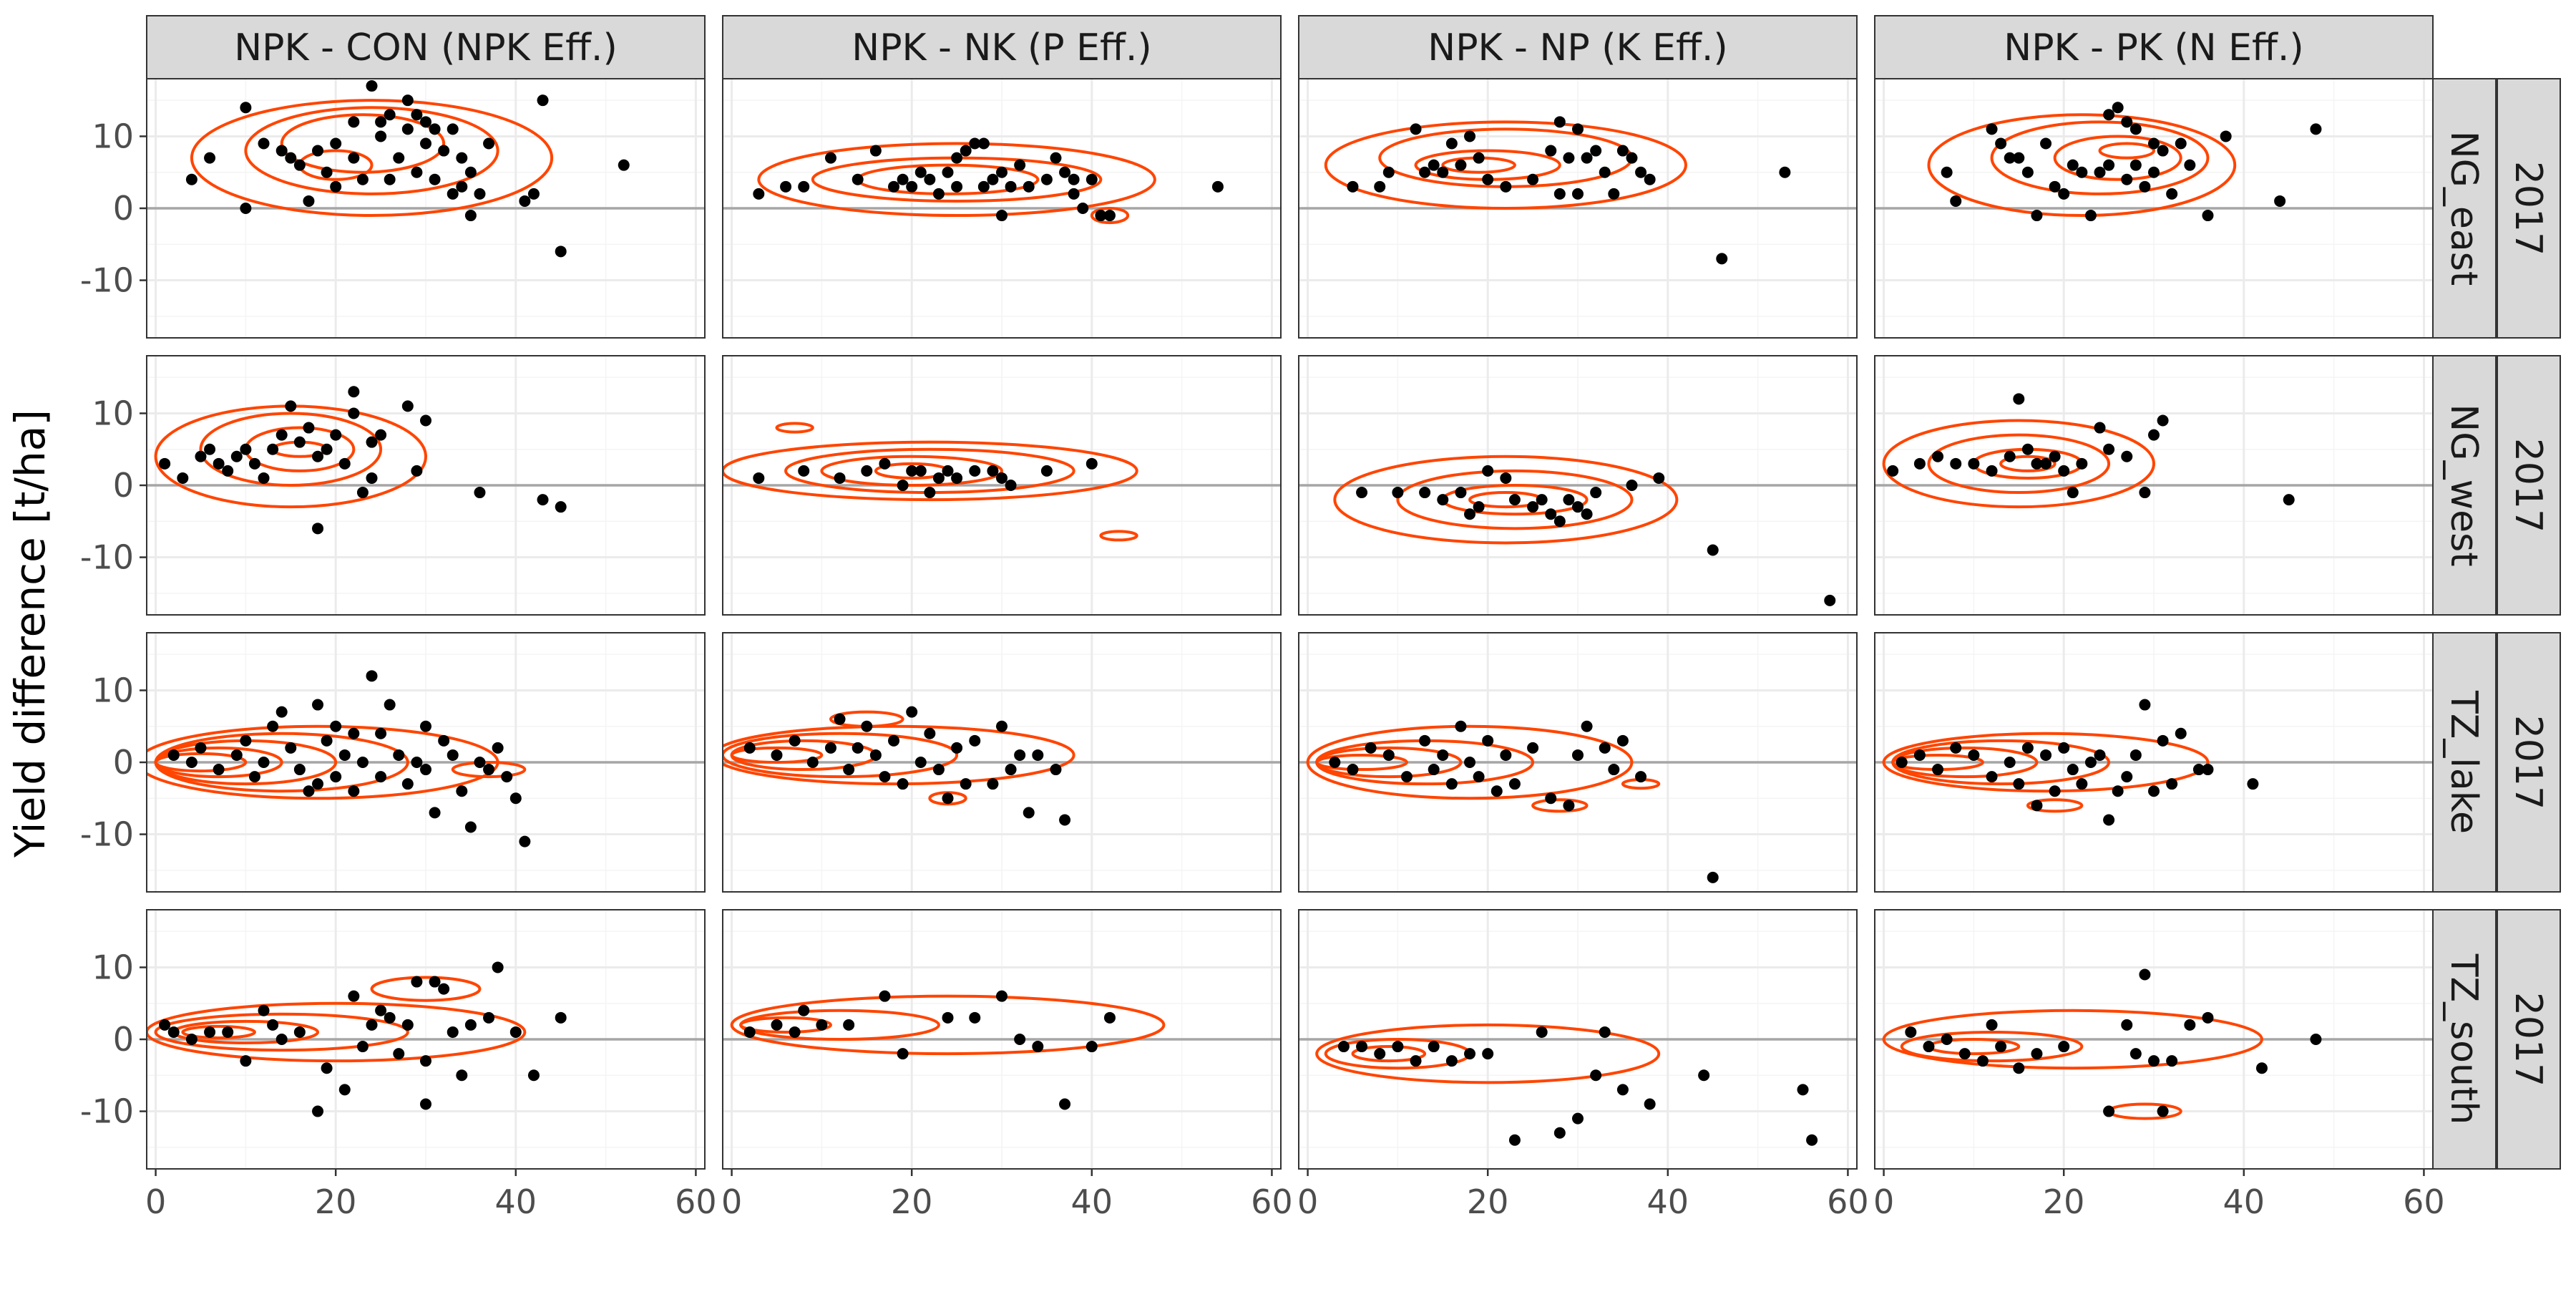 The image size is (2576, 1292). I want to click on row-strip-region-label: TZ_south, so click(2463, 1039).